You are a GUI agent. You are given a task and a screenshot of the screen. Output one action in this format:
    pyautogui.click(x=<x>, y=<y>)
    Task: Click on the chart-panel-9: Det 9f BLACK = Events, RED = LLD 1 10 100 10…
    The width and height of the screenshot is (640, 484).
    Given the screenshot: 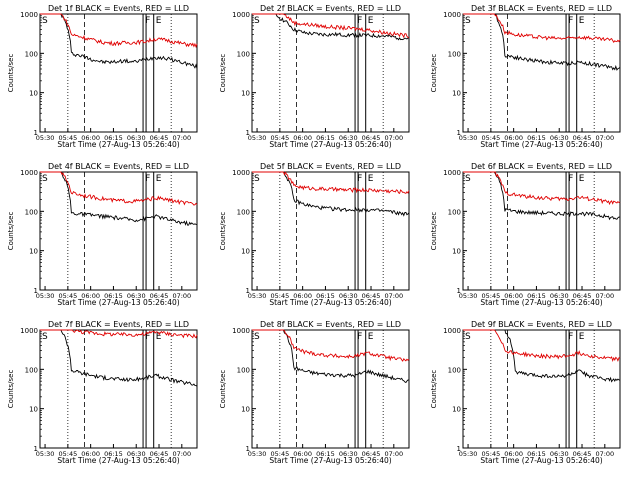 What is the action you would take?
    pyautogui.click(x=525, y=392)
    